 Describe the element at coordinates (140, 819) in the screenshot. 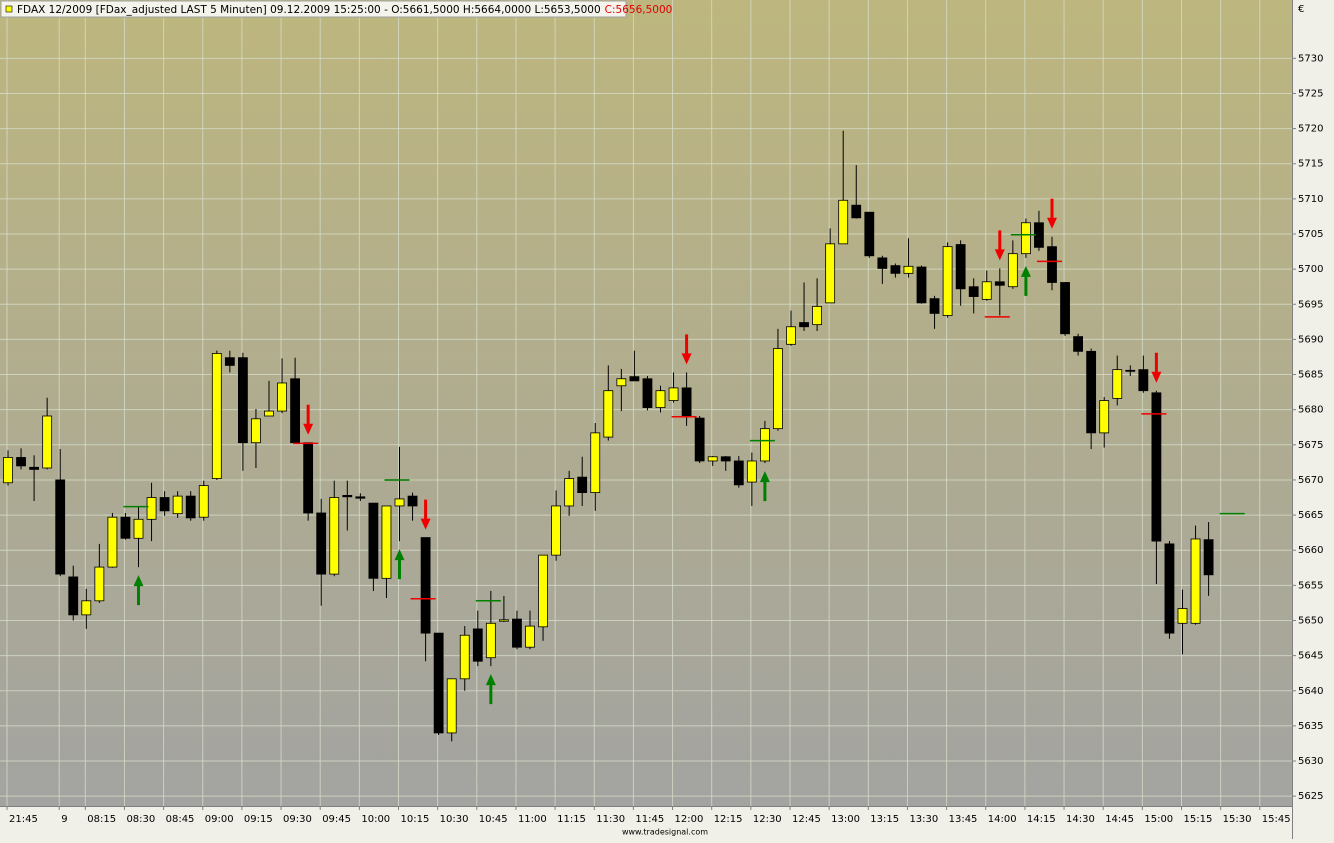

I see `x-tick-label: 08:30` at that location.